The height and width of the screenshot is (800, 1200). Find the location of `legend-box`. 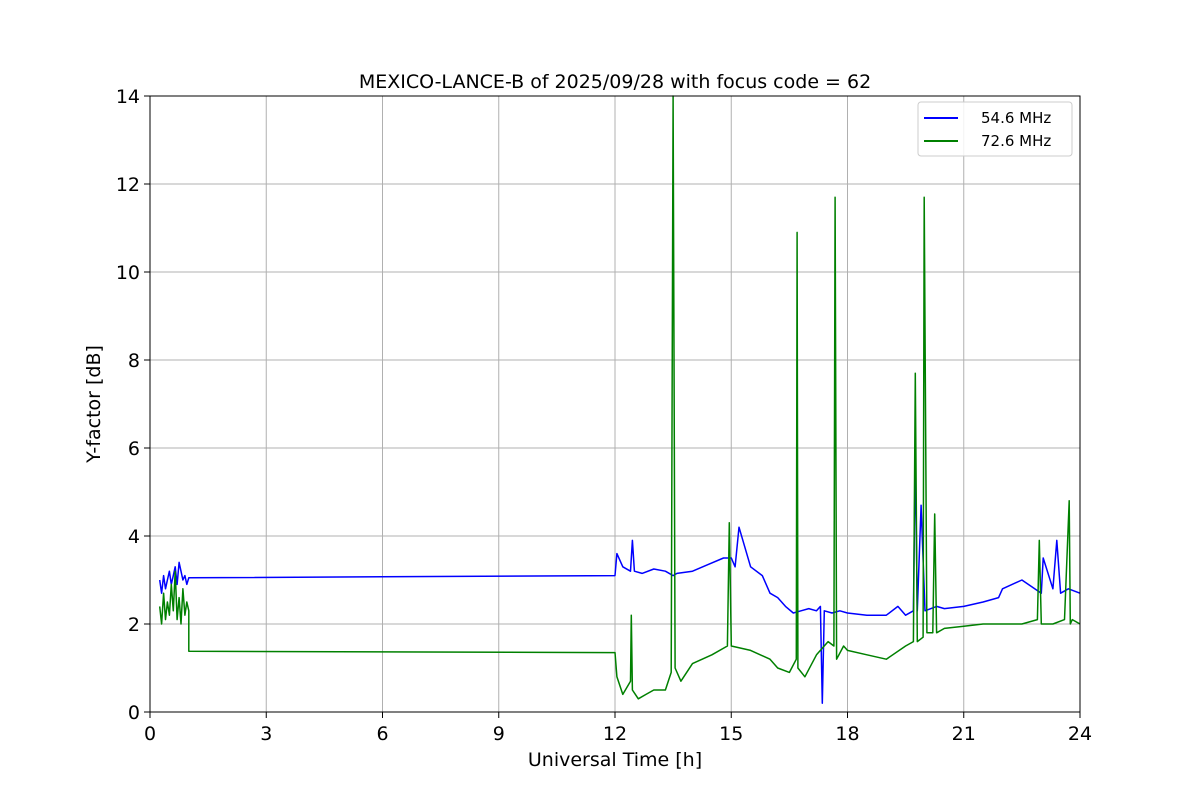

legend-box is located at coordinates (995, 129).